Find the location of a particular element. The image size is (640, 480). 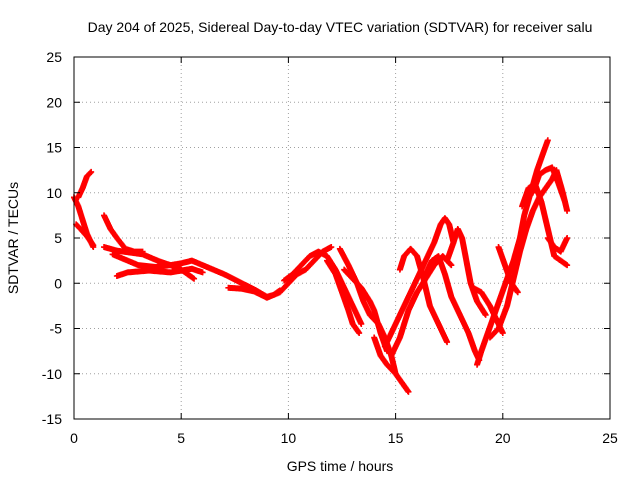

series-dip is located at coordinates (391, 364).